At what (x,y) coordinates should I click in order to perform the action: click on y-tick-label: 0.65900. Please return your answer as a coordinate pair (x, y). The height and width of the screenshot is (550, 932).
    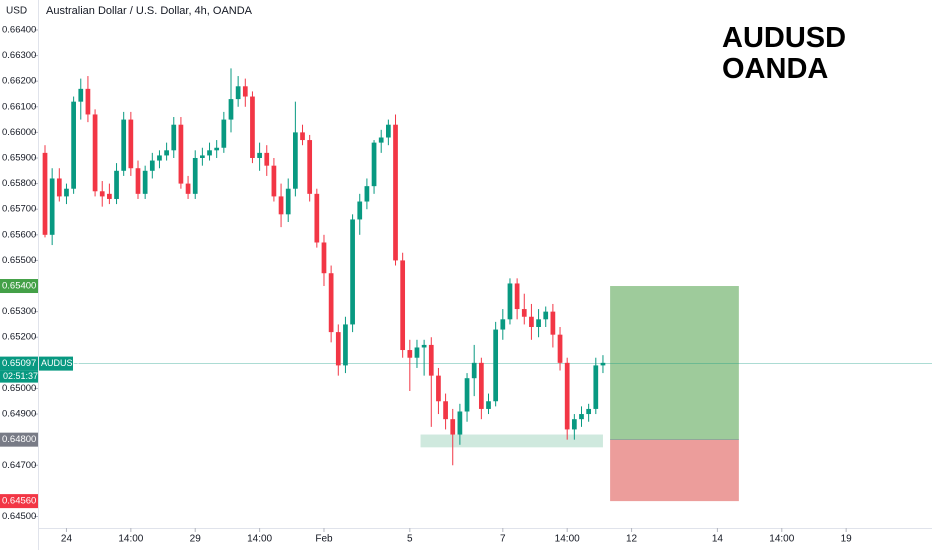
    Looking at the image, I should click on (19, 158).